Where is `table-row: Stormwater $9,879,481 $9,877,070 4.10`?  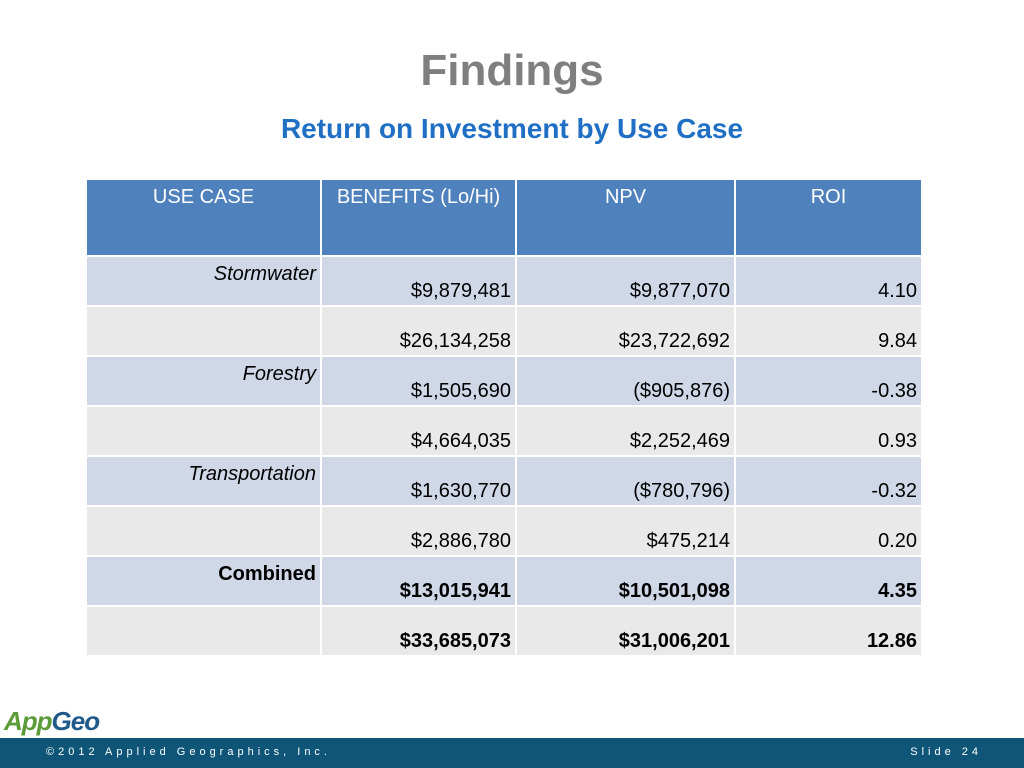
table-row: Stormwater $9,879,481 $9,877,070 4.10 is located at coordinates (504, 282).